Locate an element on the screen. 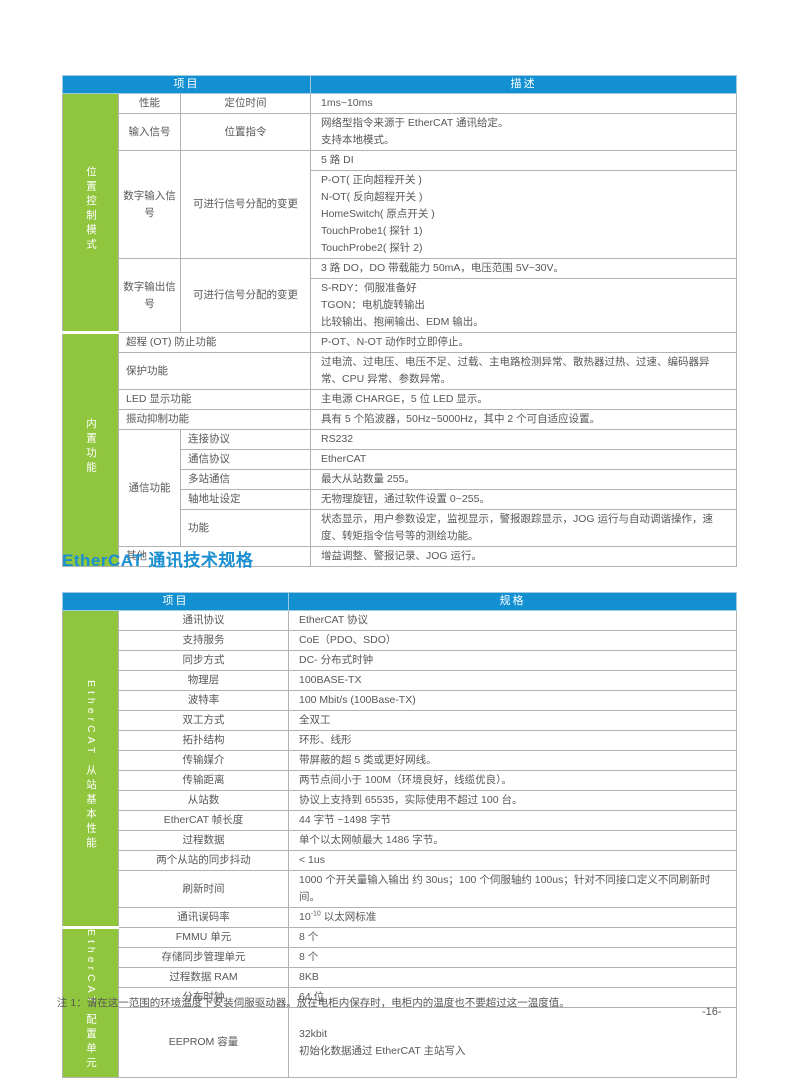 This screenshot has height=1085, width=800. table-row: EEPROM 容量 32kbit 初始化数据通过 EtherCAT 主站写入 is located at coordinates (400, 1042).